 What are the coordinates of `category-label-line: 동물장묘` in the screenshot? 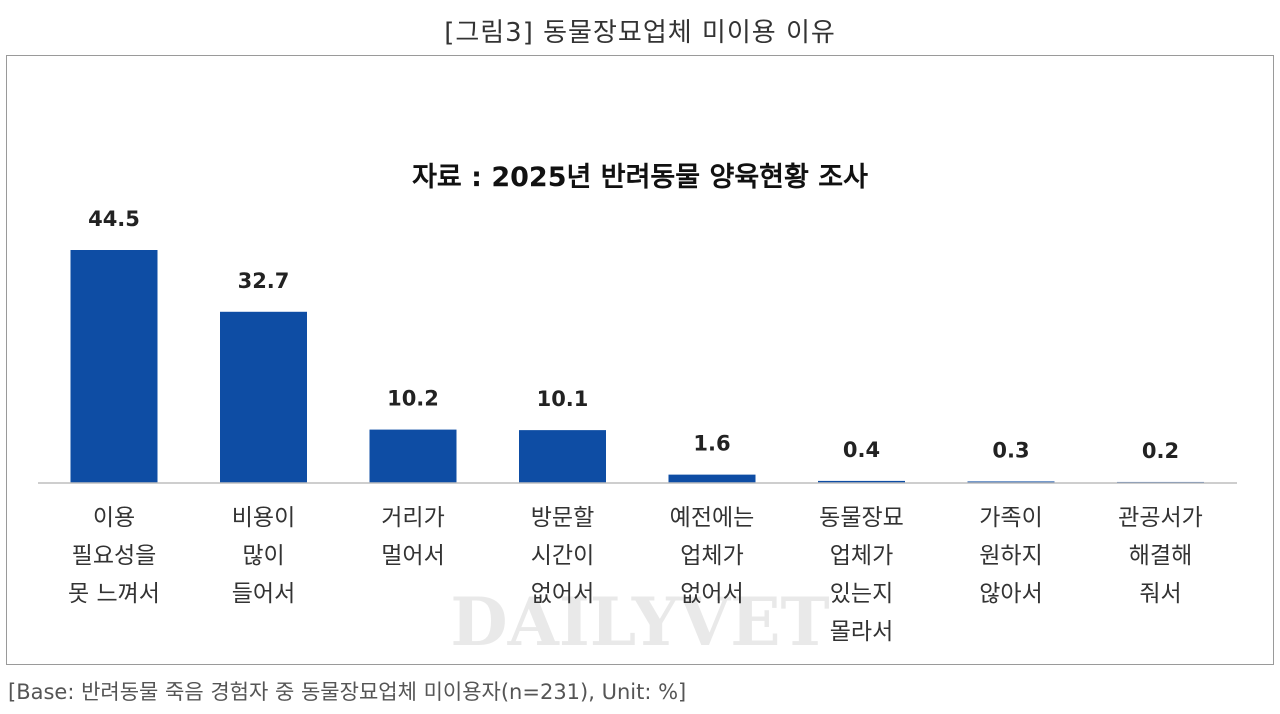 It's located at (861, 518).